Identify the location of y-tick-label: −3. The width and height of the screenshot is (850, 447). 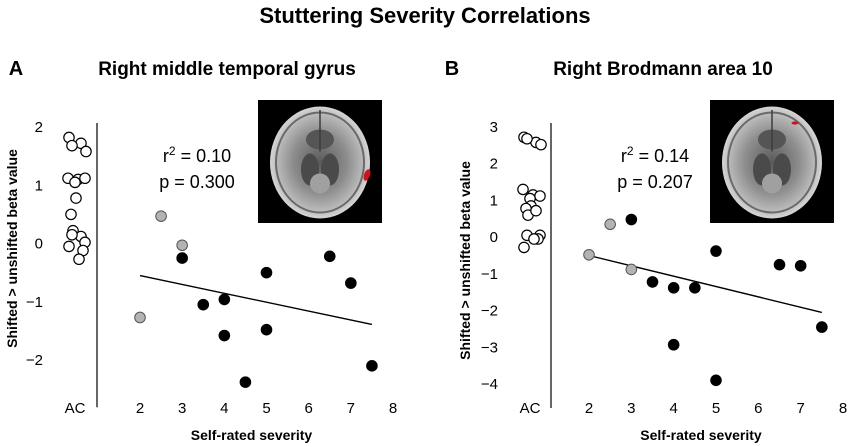
(489, 347).